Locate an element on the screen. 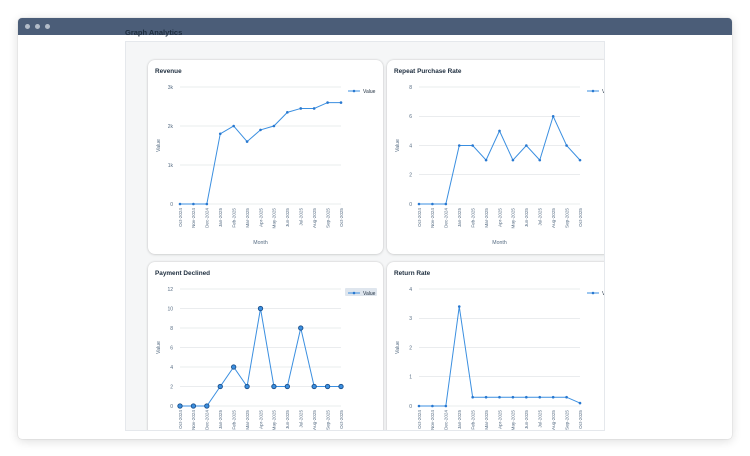  y-tick-label: 3k is located at coordinates (171, 88).